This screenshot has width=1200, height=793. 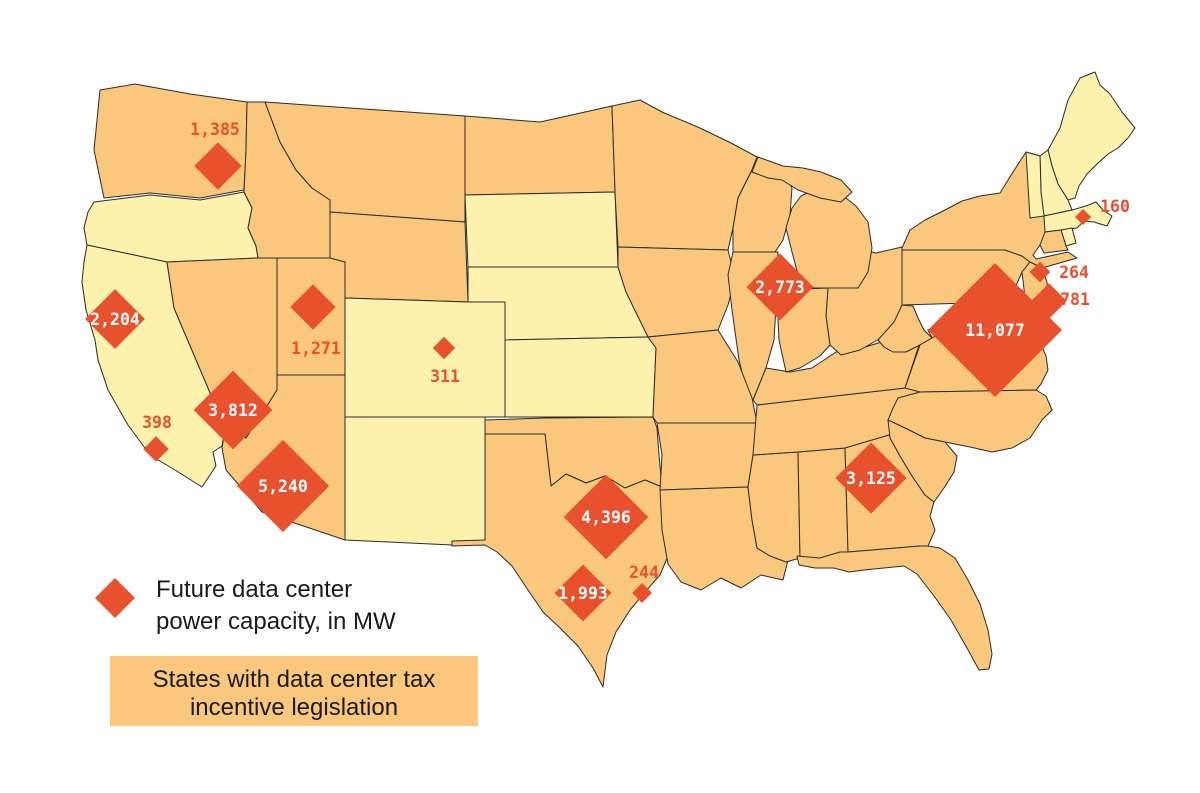 What do you see at coordinates (115, 598) in the screenshot?
I see `legend-capacity-diamond-icon` at bounding box center [115, 598].